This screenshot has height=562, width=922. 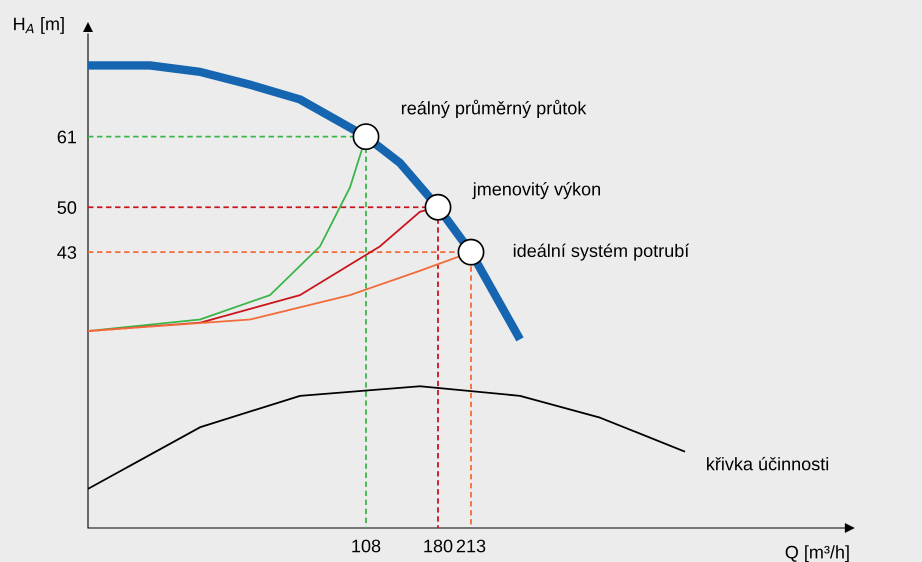 I want to click on y-tick-label: 61, so click(x=67, y=137).